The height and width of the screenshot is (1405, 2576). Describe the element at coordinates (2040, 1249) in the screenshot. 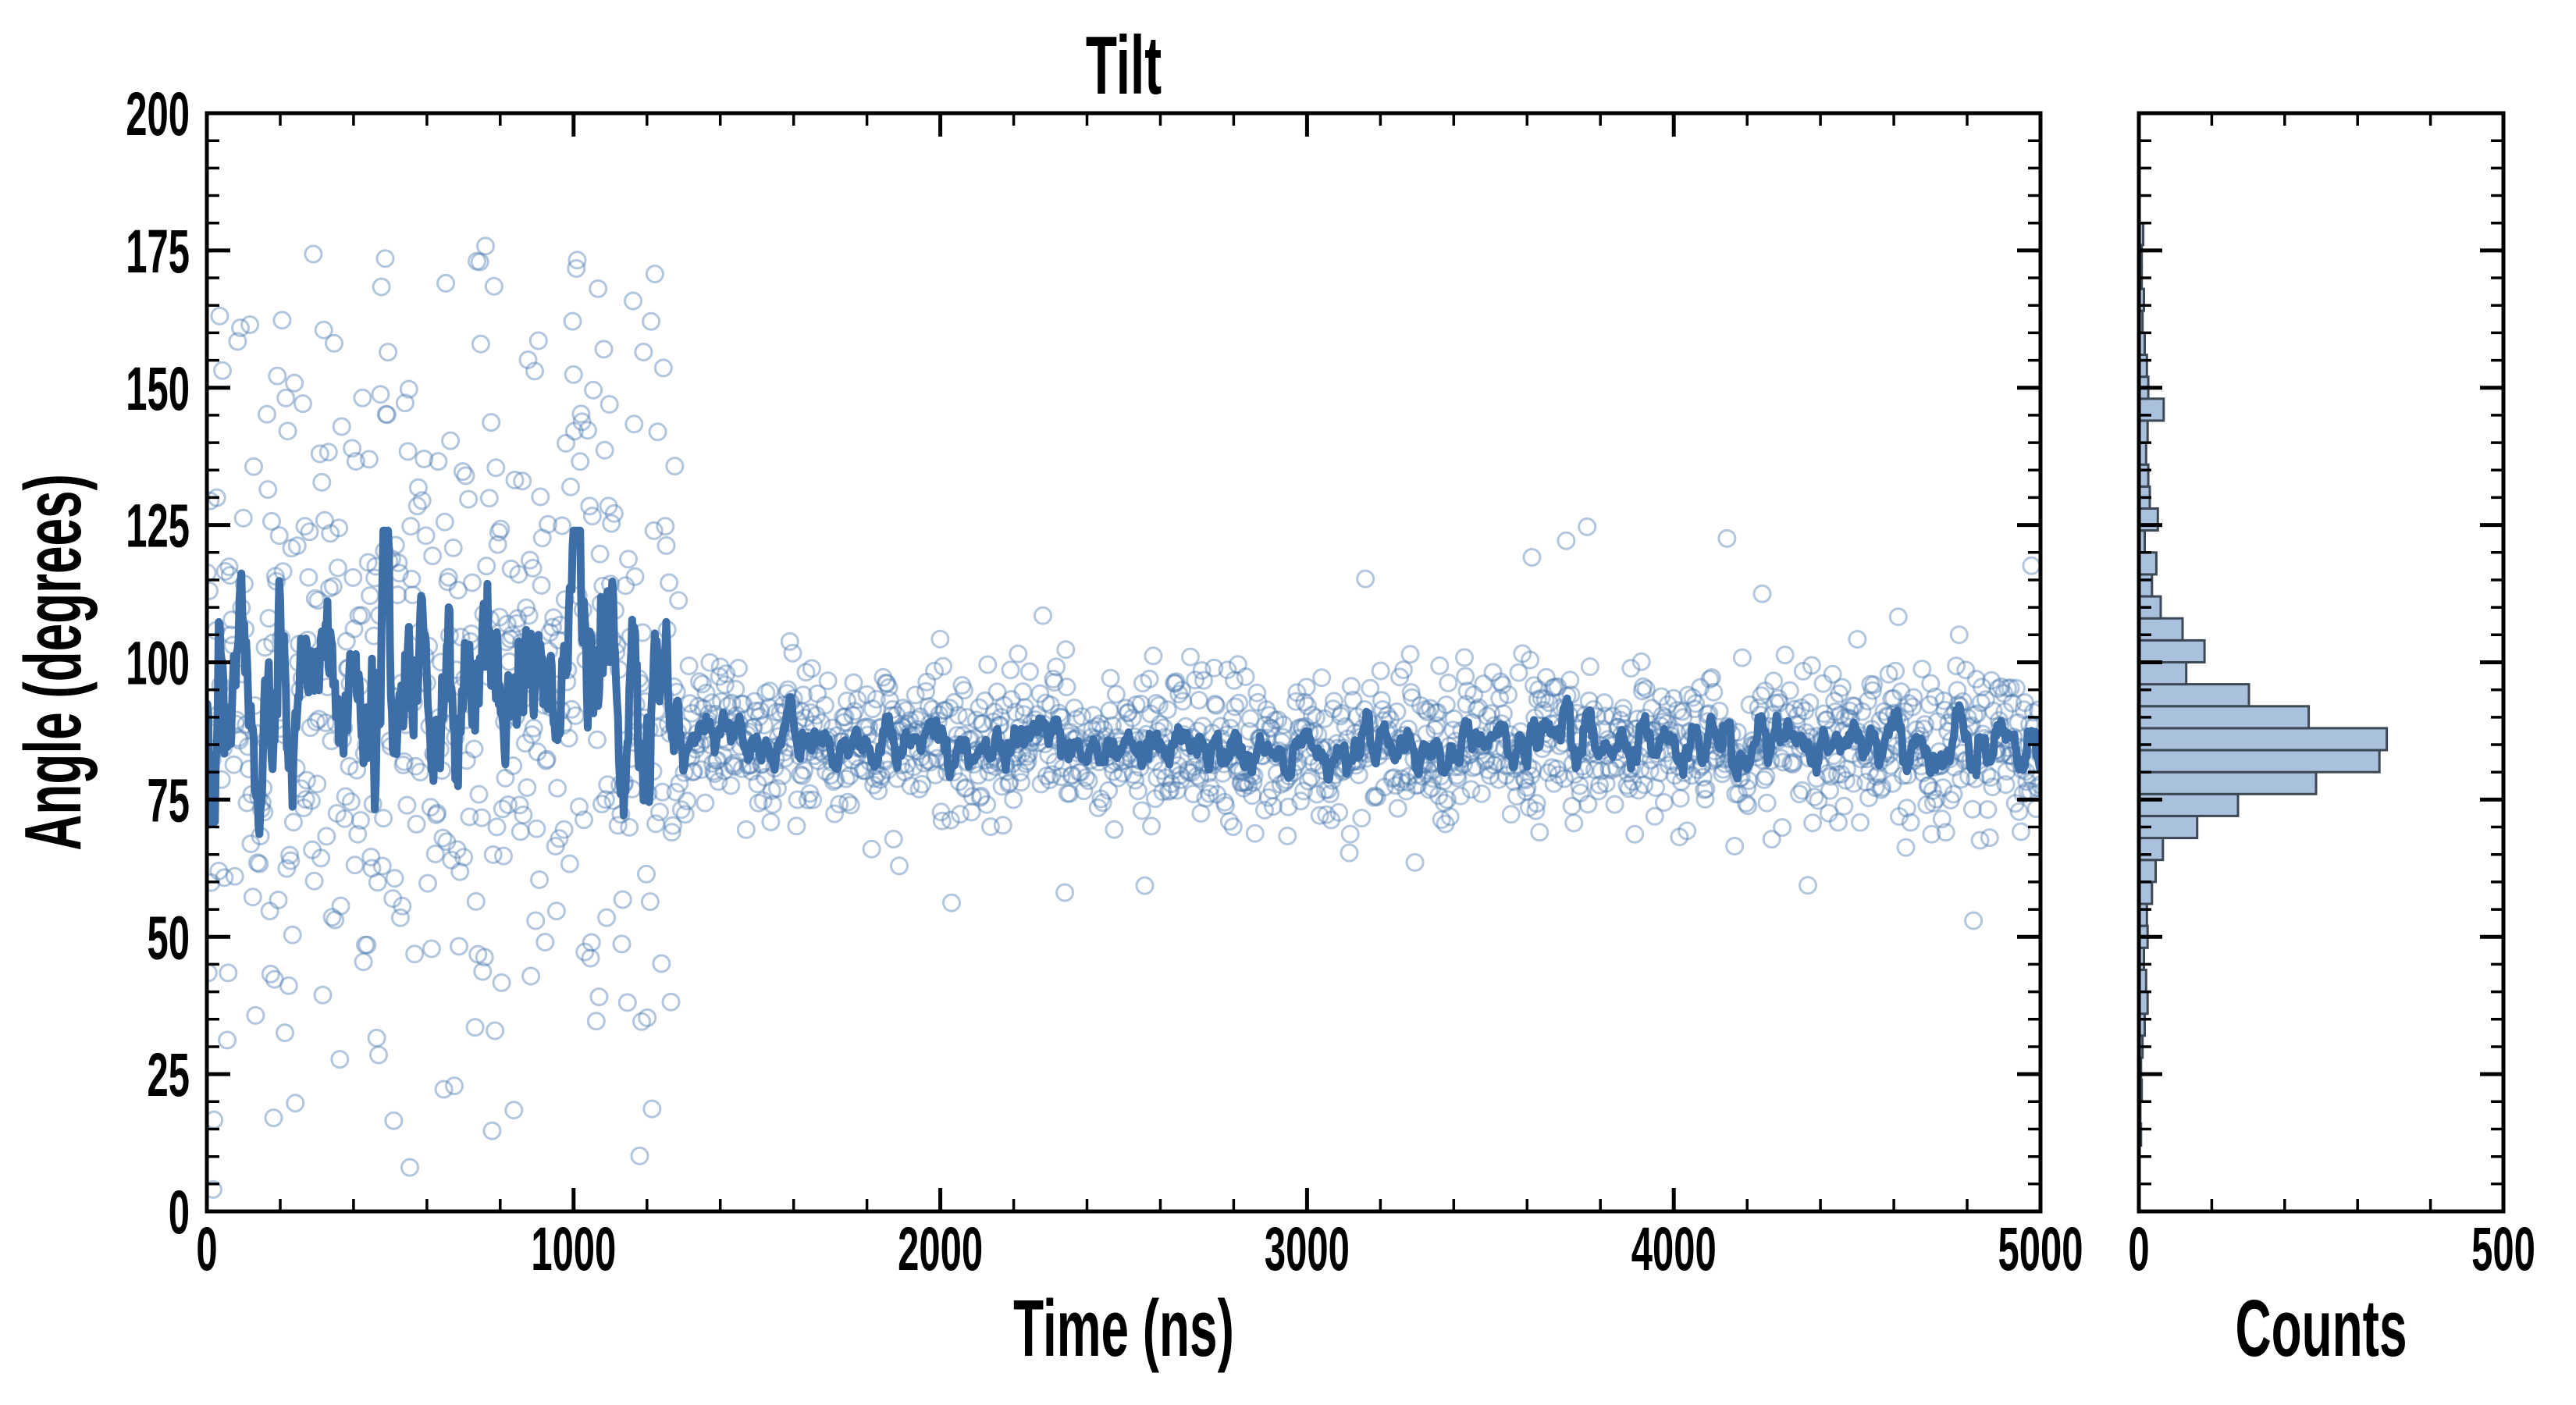

I see `x-tick-label: 5000` at that location.